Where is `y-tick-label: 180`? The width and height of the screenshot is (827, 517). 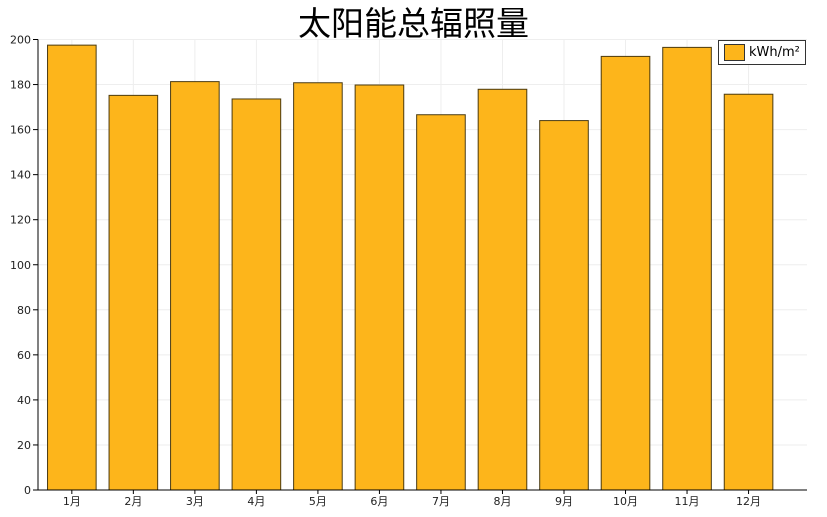 y-tick-label: 180 is located at coordinates (20, 85).